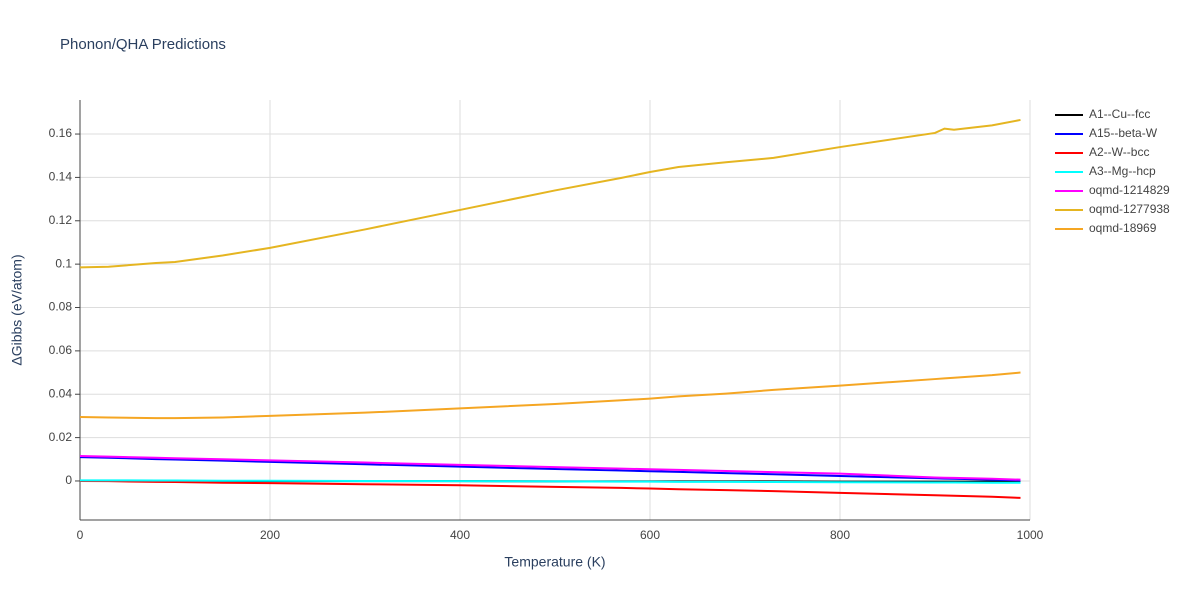  What do you see at coordinates (554, 562) in the screenshot?
I see `x-axis-title: Temperature (K)` at bounding box center [554, 562].